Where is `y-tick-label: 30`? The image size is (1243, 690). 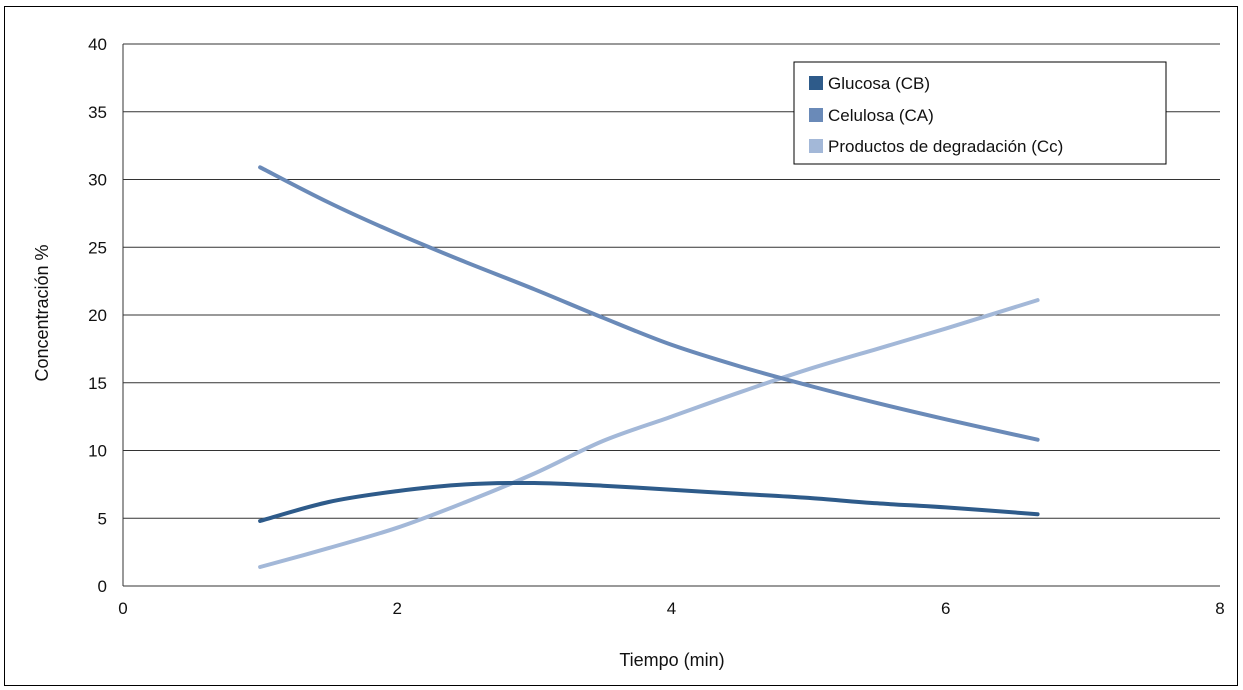
y-tick-label: 30 is located at coordinates (97, 180).